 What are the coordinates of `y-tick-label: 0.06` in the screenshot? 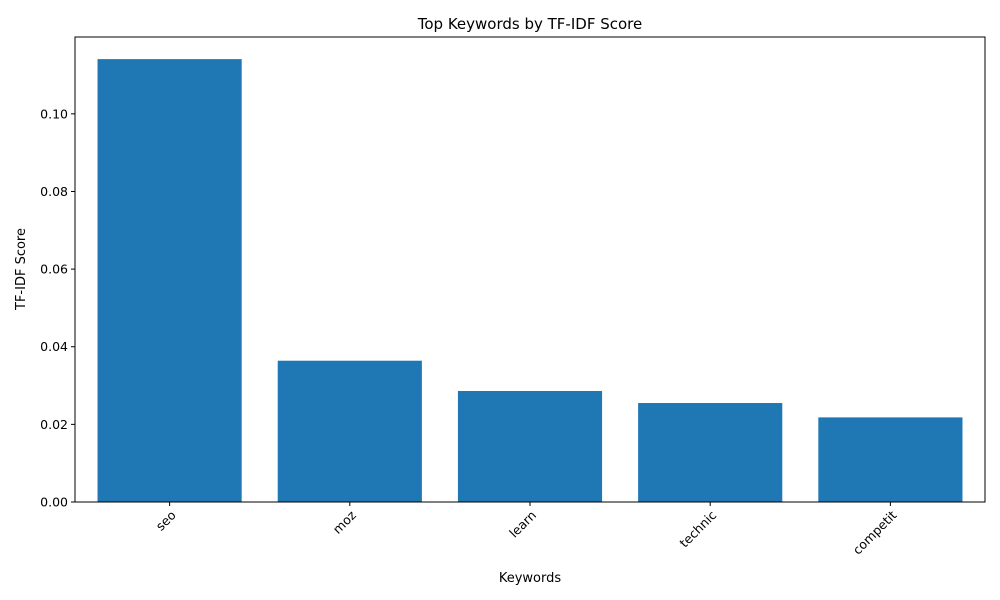 It's located at (54, 269).